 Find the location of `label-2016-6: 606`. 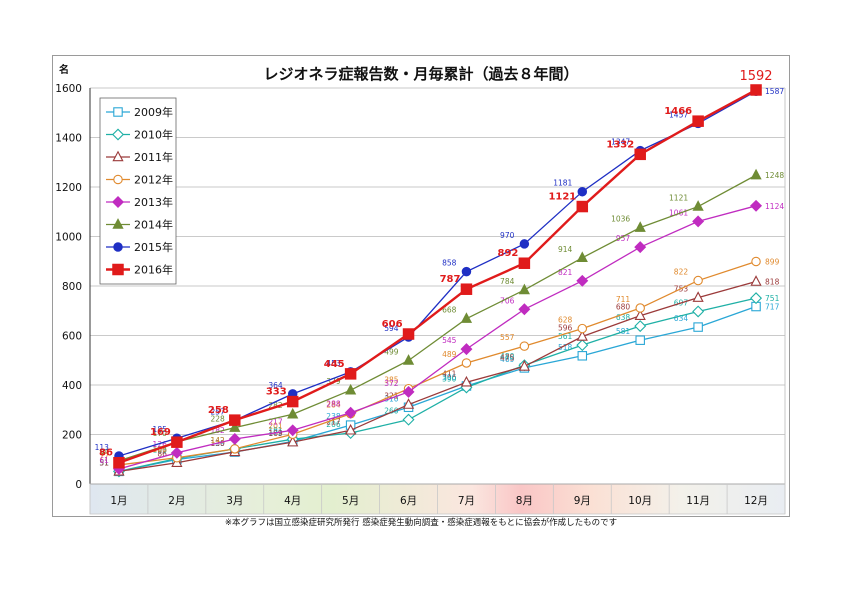

label-2016-6: 606 is located at coordinates (392, 324).